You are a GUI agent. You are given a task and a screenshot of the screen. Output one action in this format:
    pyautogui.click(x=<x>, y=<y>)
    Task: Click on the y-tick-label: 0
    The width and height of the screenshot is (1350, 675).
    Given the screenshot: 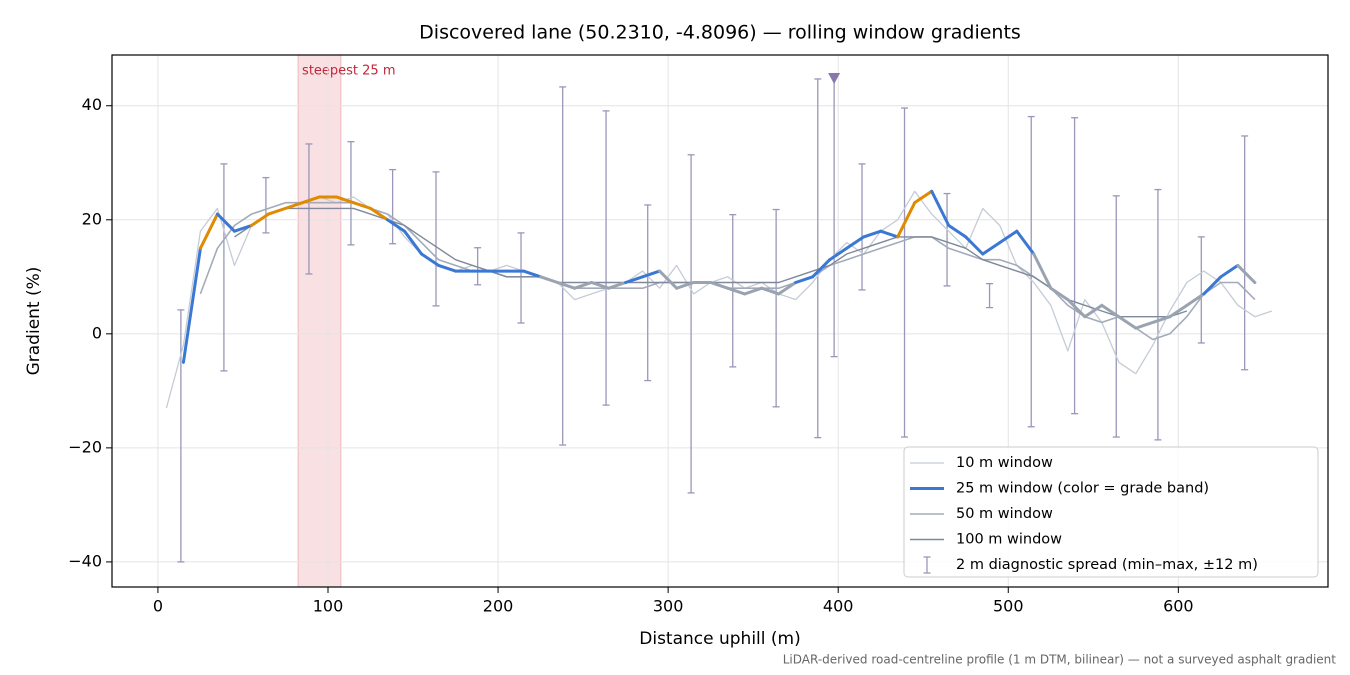 What is the action you would take?
    pyautogui.click(x=97, y=332)
    